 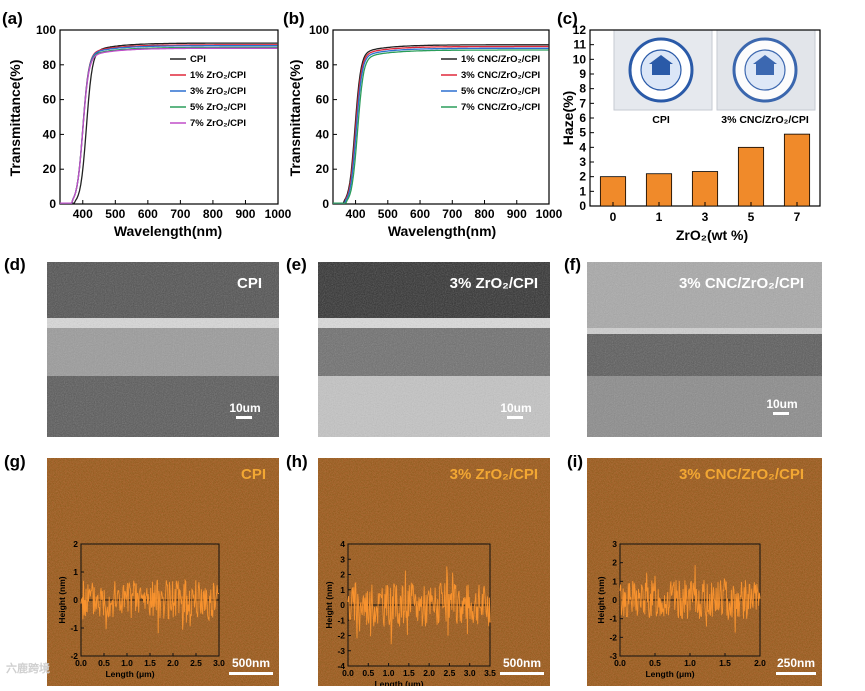 I want to click on chart-c-ytick-label: 3, so click(x=582, y=162).